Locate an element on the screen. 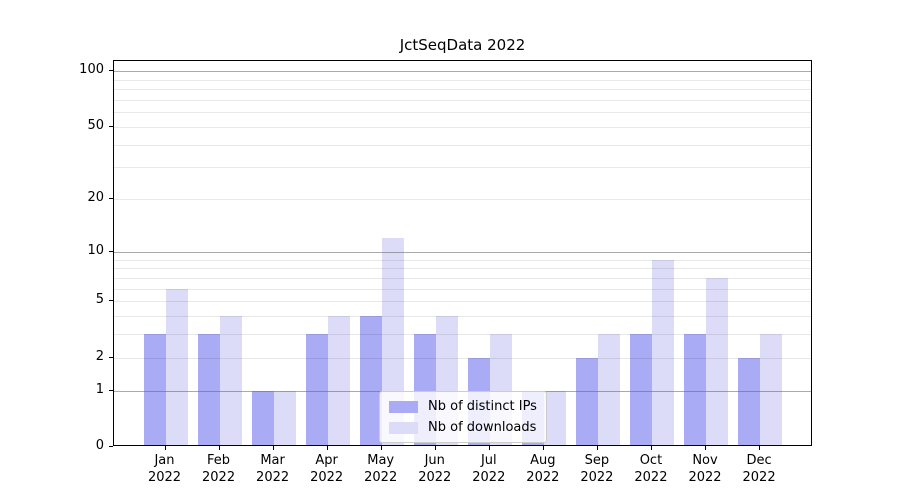 This screenshot has height=500, width=900. y-tick-label-1: 1 is located at coordinates (99, 389).